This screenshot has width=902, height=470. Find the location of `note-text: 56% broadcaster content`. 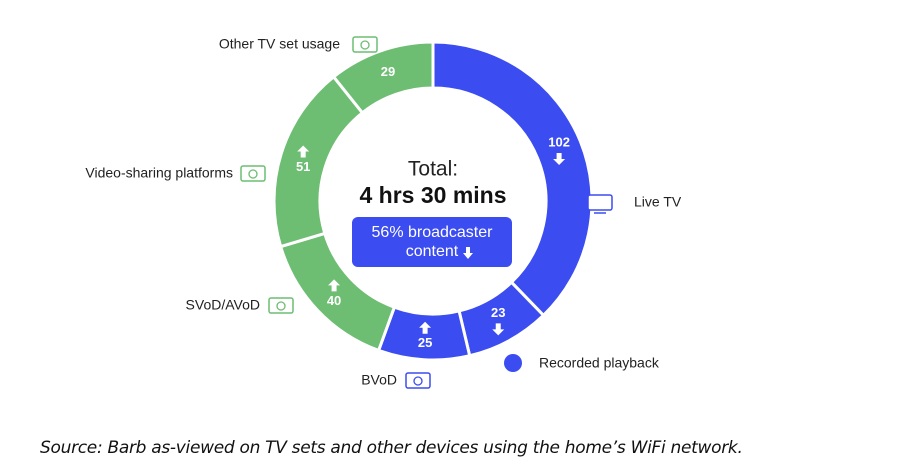

note-text: 56% broadcaster content is located at coordinates (432, 242).